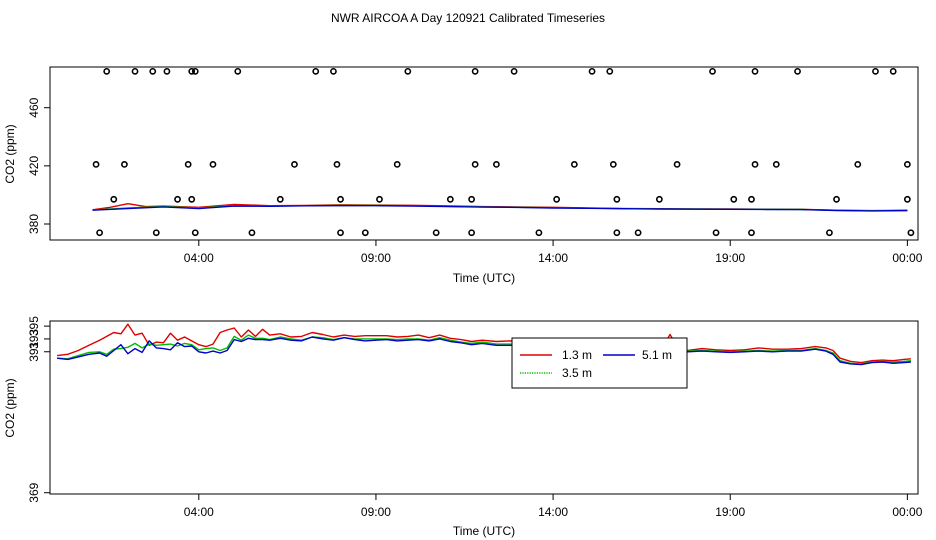 The image size is (936, 540). I want to click on panel-1-y-axis: 380 420 460, so click(38, 165).